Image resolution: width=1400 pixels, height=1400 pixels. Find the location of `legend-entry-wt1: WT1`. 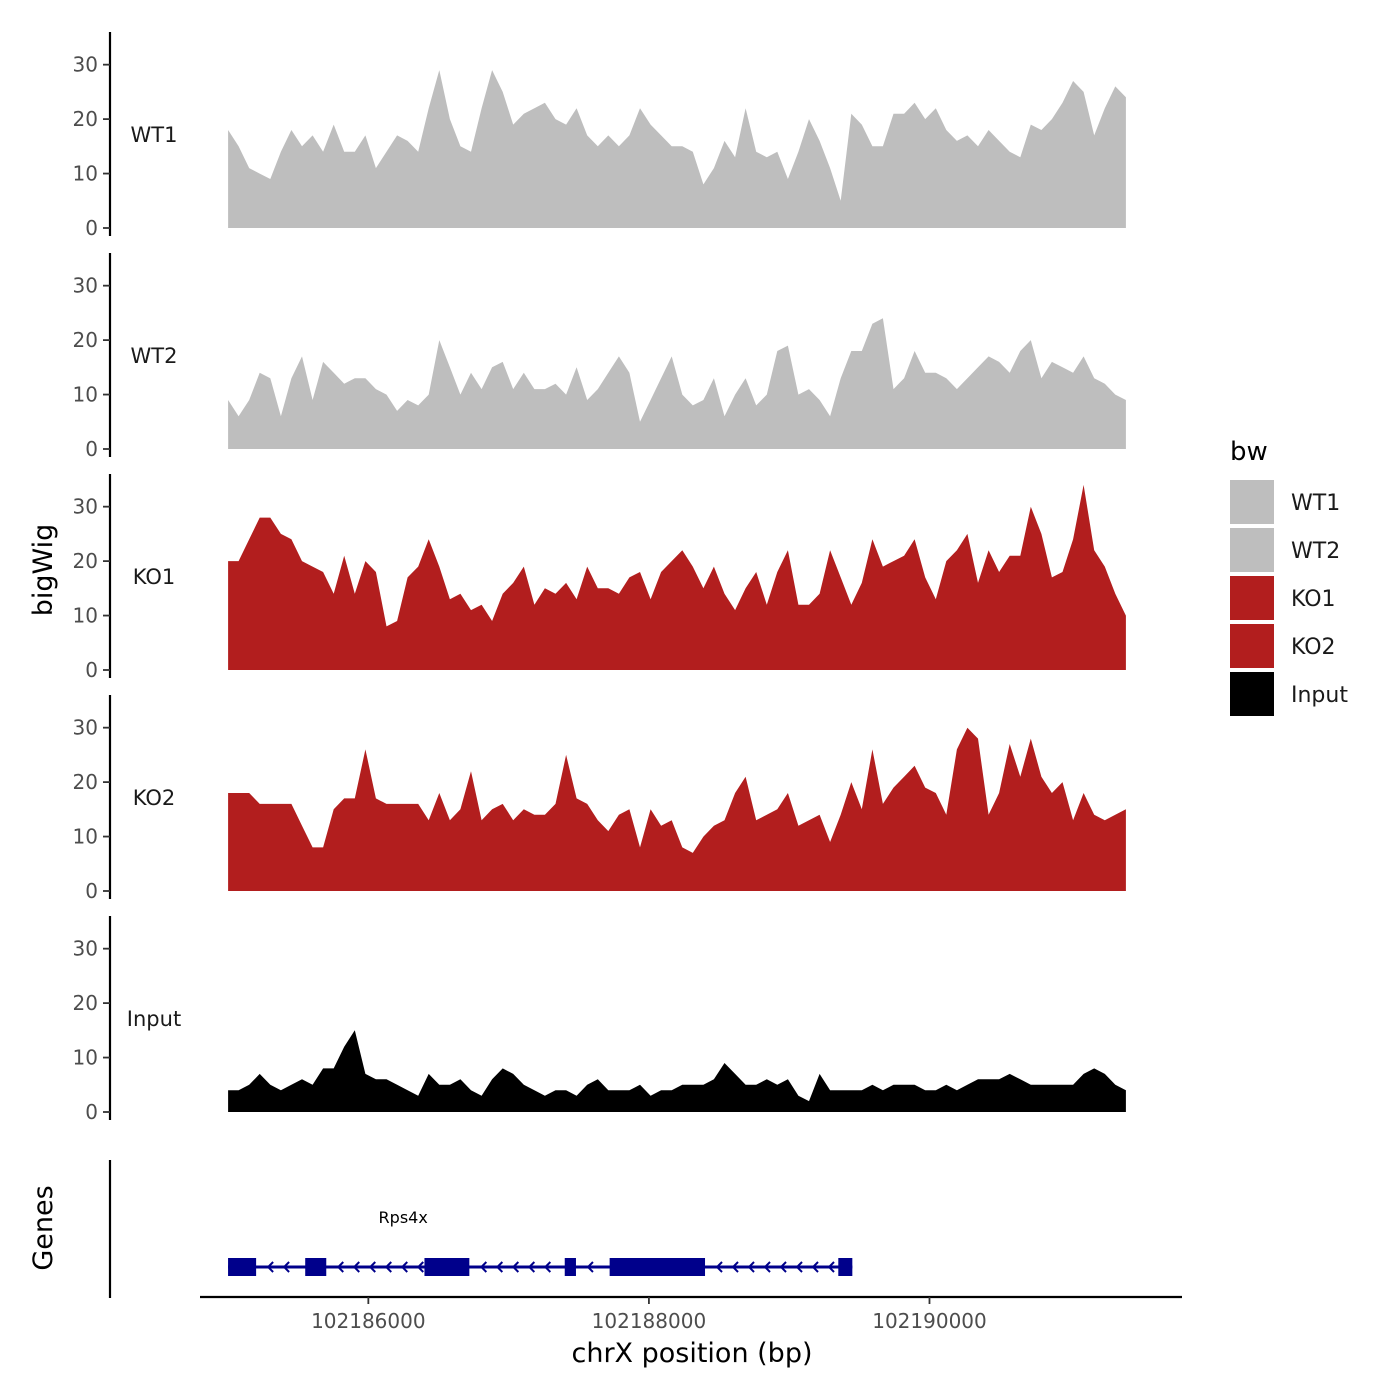

legend-entry-wt1: WT1 is located at coordinates (1285, 502).